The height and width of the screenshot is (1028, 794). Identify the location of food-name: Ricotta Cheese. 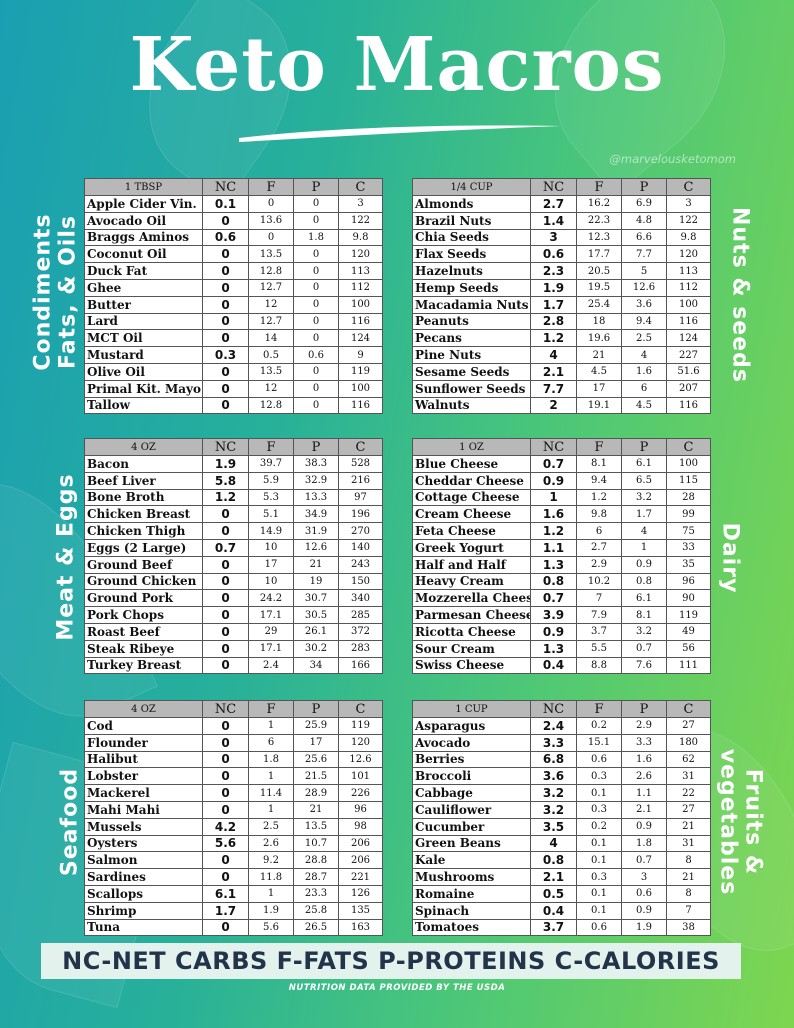
(471, 631).